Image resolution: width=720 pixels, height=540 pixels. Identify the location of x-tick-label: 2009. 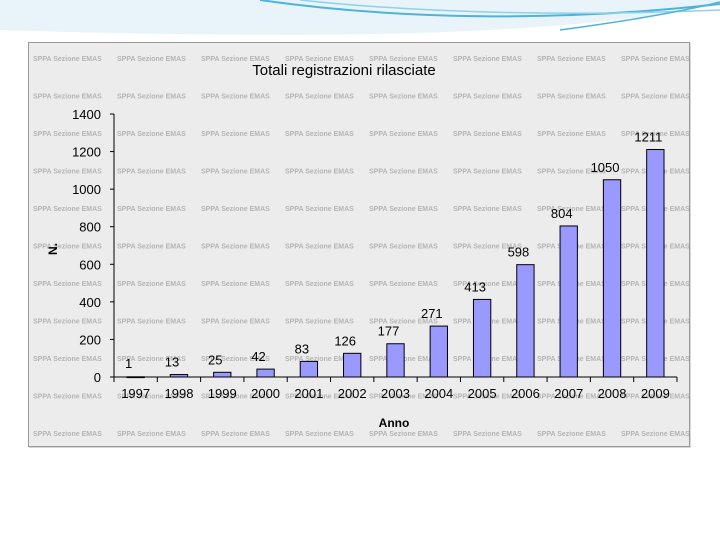
(655, 393).